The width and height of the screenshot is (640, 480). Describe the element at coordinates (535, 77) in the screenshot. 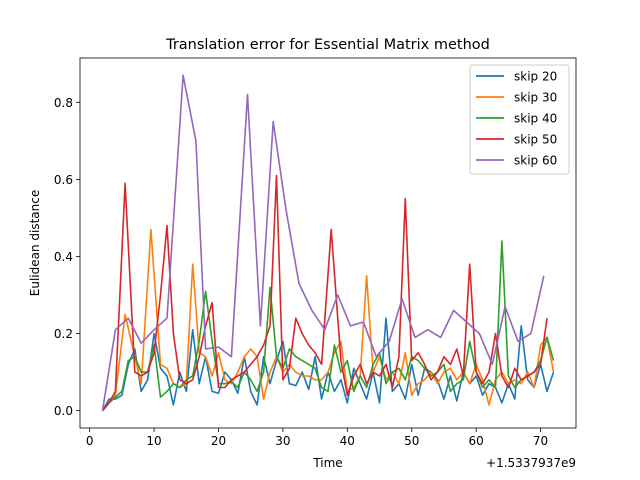

I see `legend-label: skip 20` at that location.